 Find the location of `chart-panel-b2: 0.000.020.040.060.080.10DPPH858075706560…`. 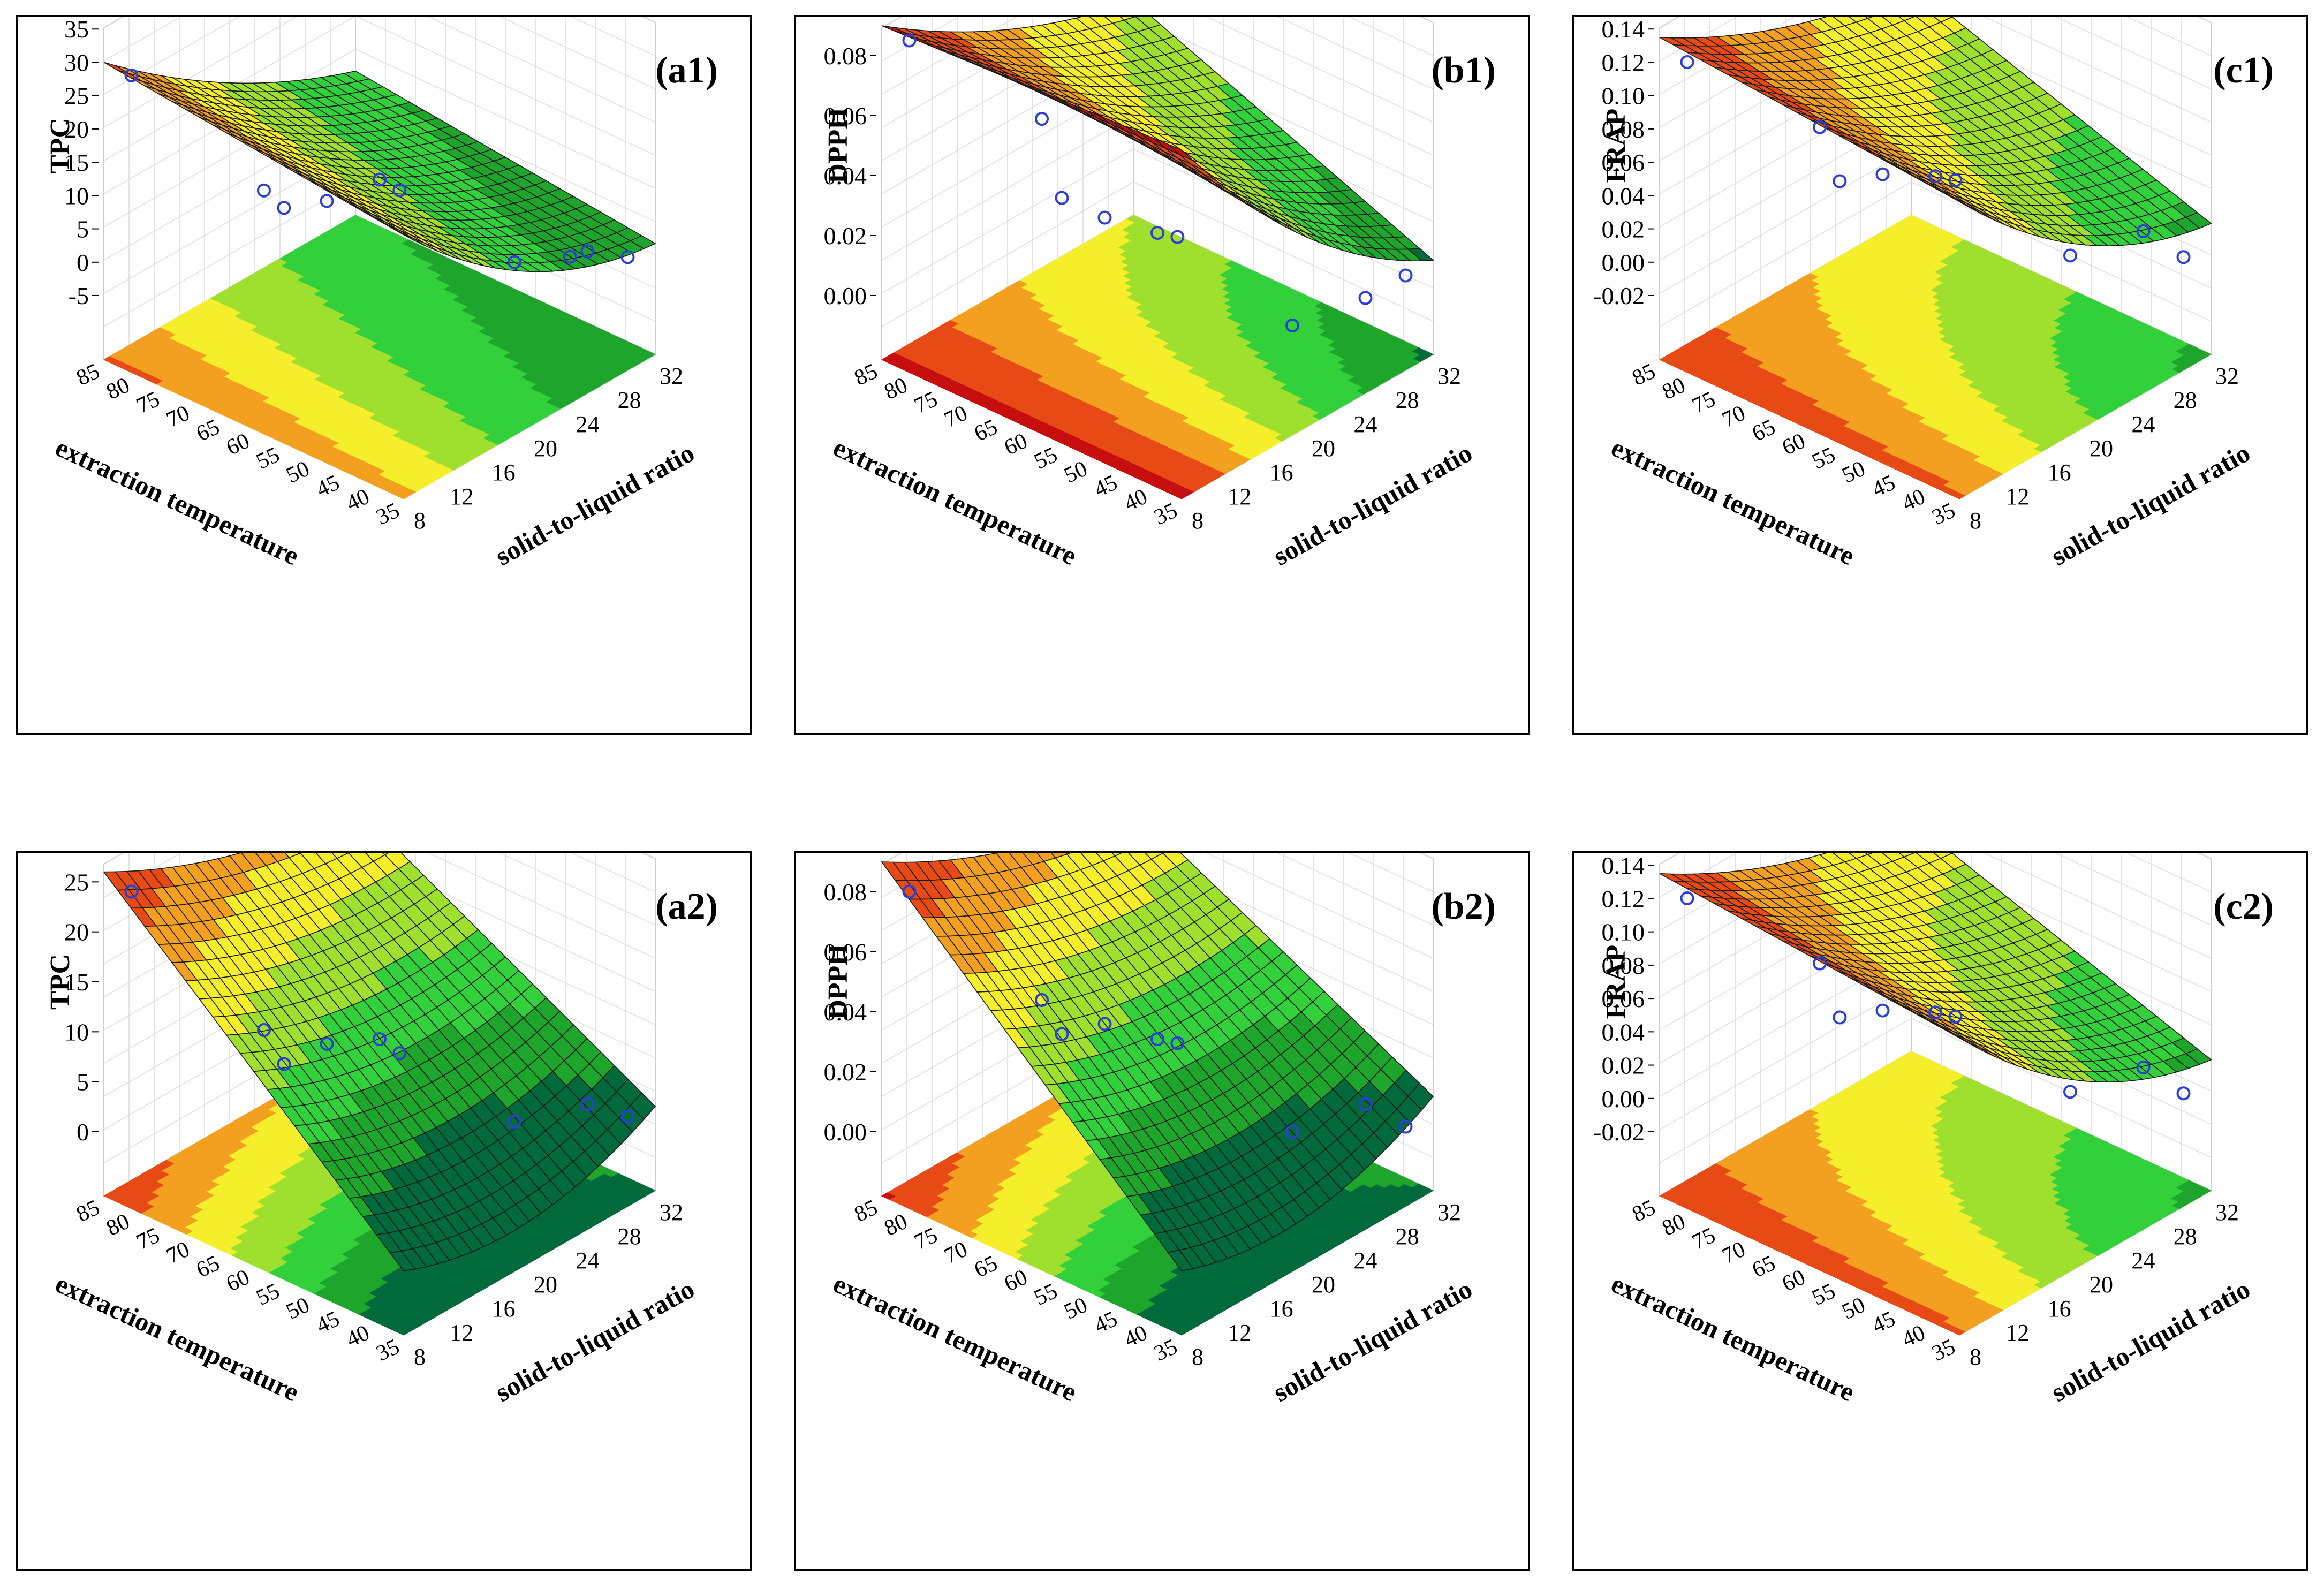

chart-panel-b2: 0.000.020.040.060.080.10DPPH858075706560… is located at coordinates (1162, 1211).